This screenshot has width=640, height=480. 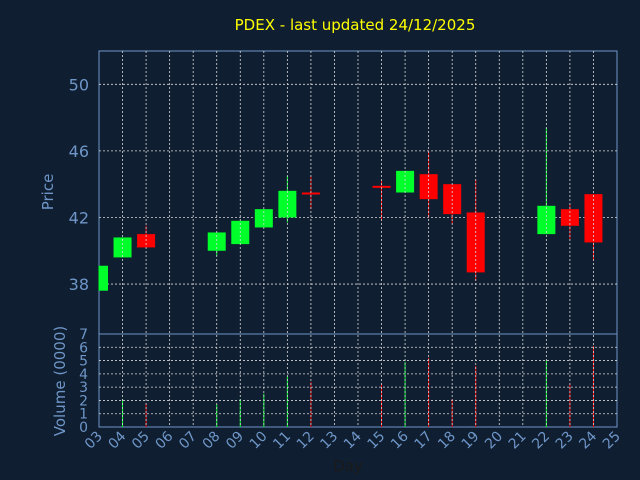 I want to click on price-tick-labels: 38 42 46 50, so click(x=79, y=184).